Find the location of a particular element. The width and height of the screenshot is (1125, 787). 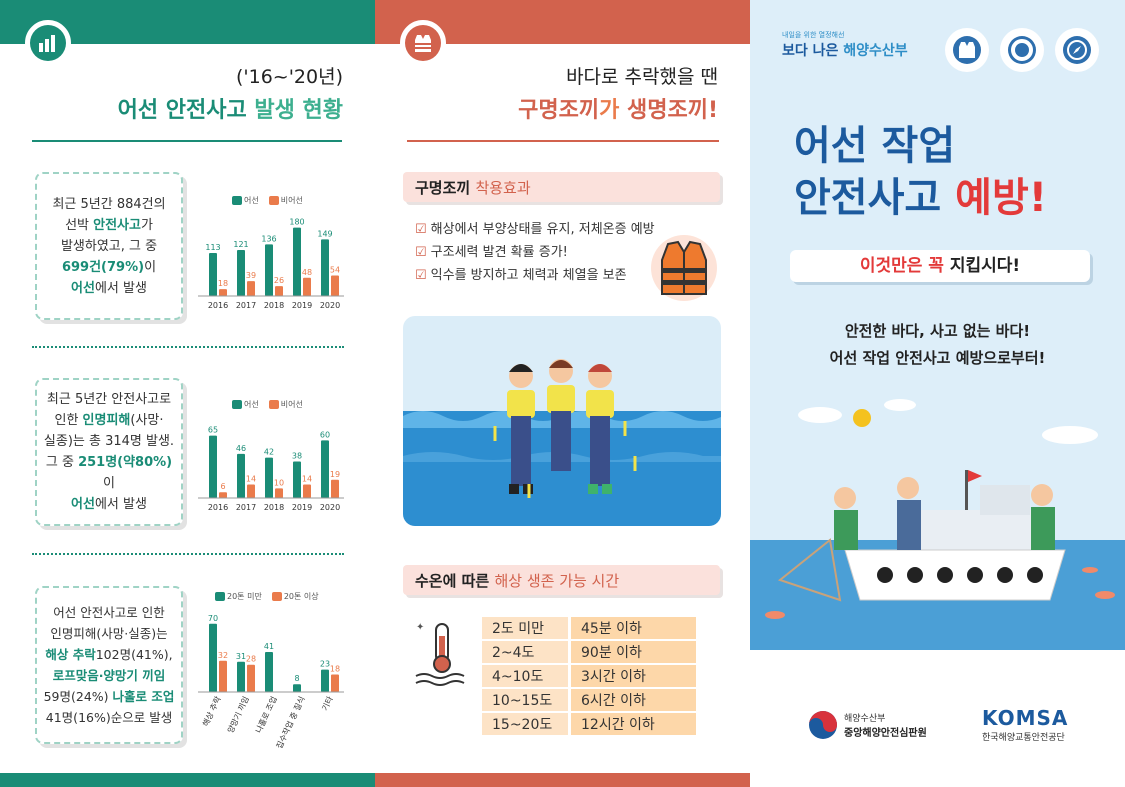

effect-section-header: 구명조끼 착용효과 is located at coordinates (561, 187).